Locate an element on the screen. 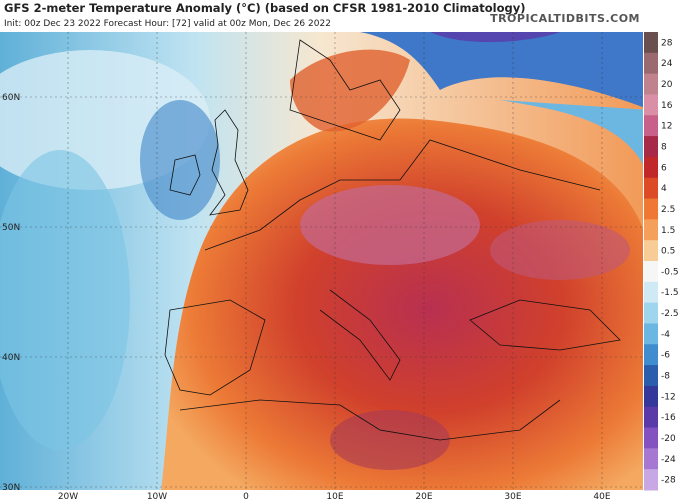  lon-label: 20W is located at coordinates (68, 497).